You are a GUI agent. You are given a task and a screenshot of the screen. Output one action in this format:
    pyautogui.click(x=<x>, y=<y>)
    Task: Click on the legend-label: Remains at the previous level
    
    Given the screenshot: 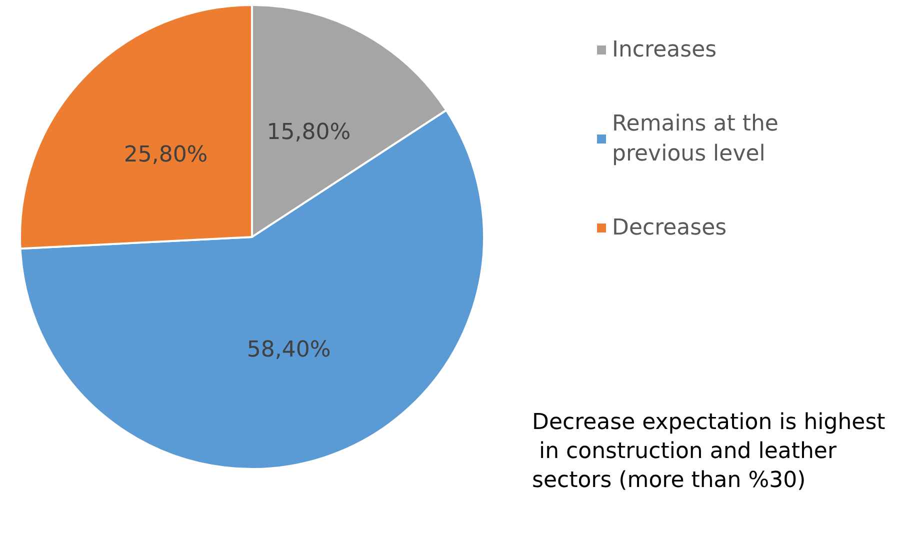 What is the action you would take?
    pyautogui.click(x=699, y=139)
    